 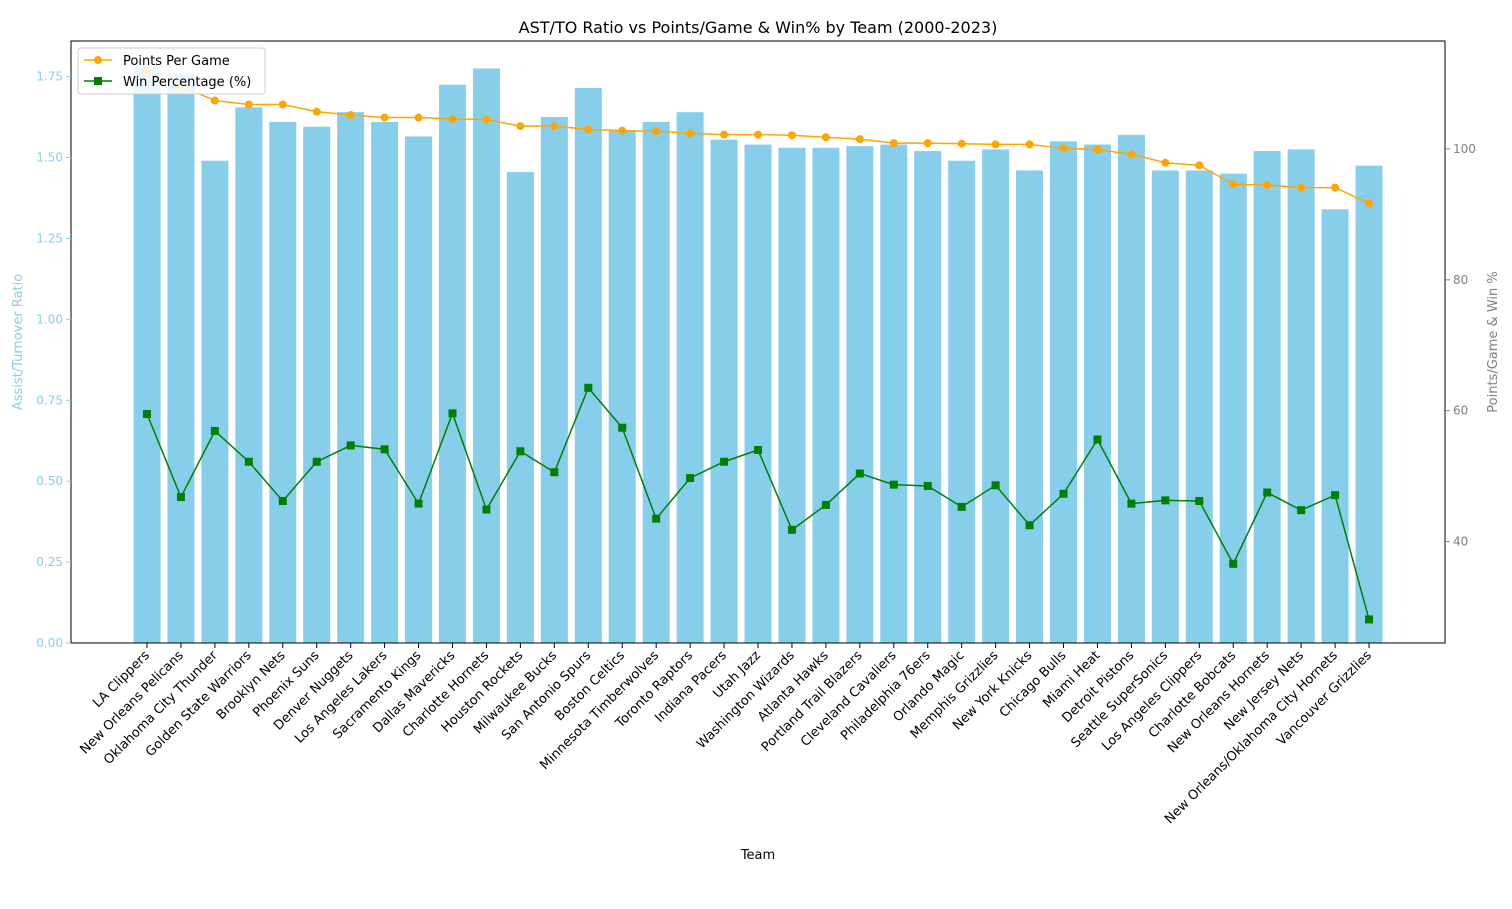 What do you see at coordinates (1460, 280) in the screenshot?
I see `right-tick-label: 80` at bounding box center [1460, 280].